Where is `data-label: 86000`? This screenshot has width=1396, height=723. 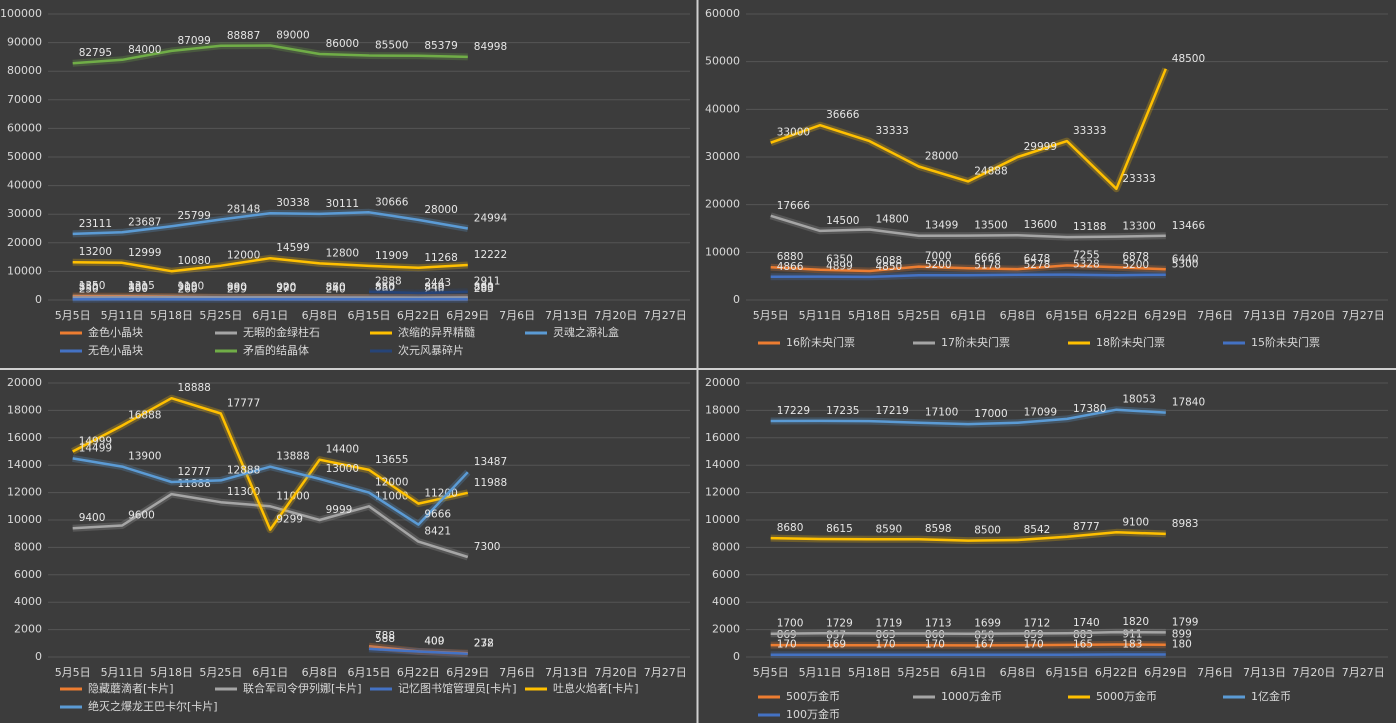 data-label: 86000 is located at coordinates (342, 44).